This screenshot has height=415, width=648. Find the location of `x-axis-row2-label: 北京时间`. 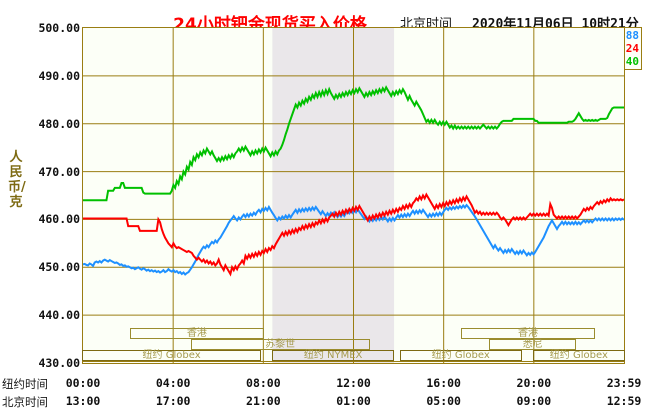

x-axis-row2-label: 北京时间 is located at coordinates (25, 402).